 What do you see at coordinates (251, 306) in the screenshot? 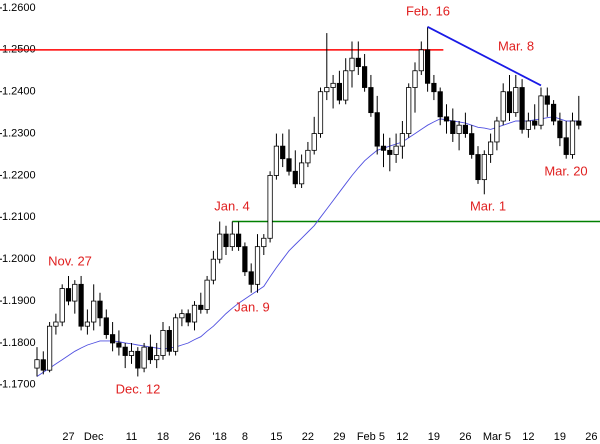
I see `annotation: Jan. 9` at bounding box center [251, 306].